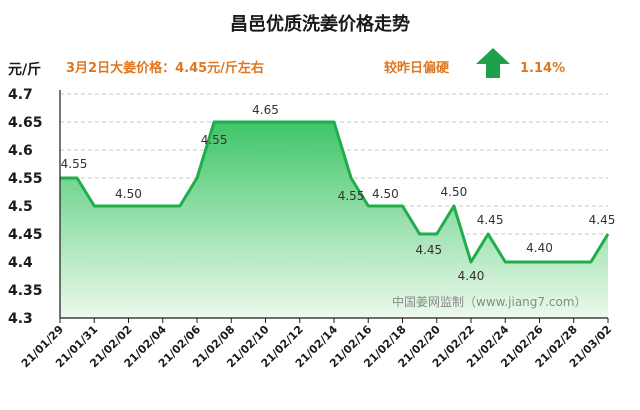  Describe the element at coordinates (542, 68) in the screenshot. I see `change-value: 1.14%` at that location.